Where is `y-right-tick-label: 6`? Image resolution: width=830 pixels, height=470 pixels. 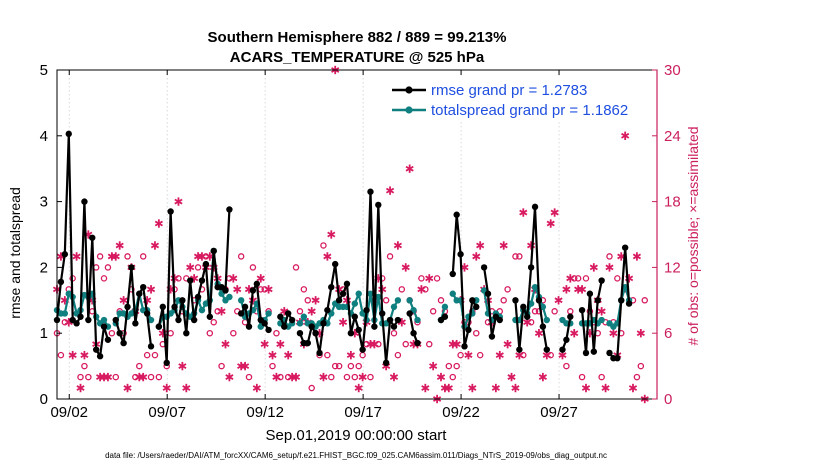
y-right-tick-label: 6 is located at coordinates (668, 333).